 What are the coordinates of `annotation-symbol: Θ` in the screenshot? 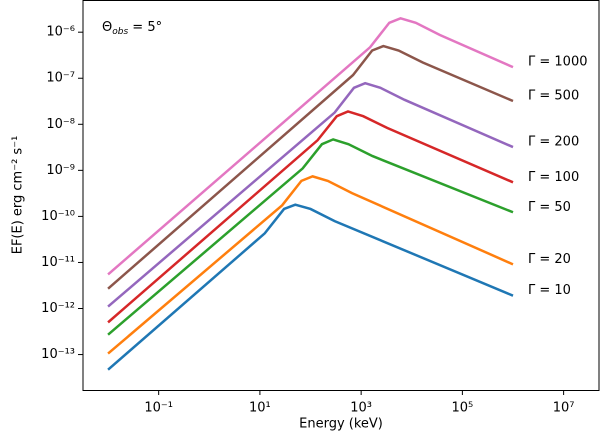 It's located at (107, 27).